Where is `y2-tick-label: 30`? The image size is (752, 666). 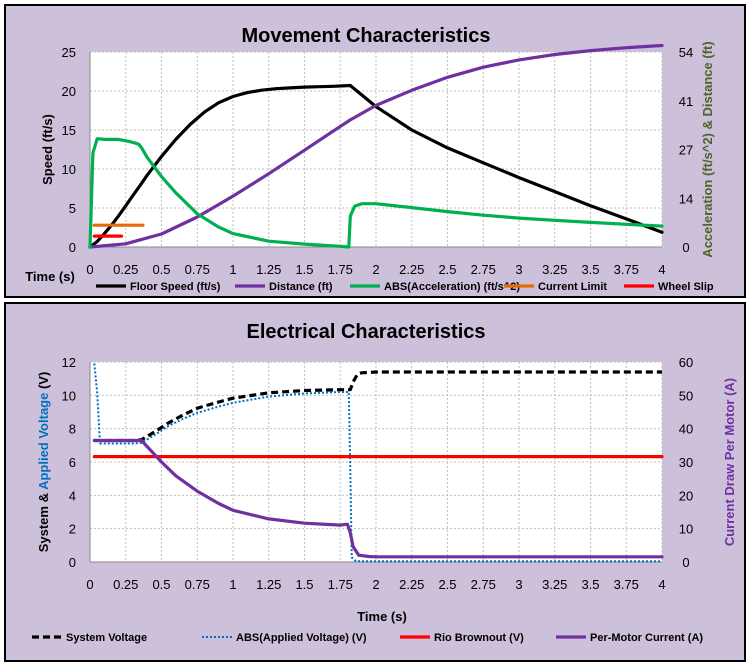 y2-tick-label: 30 is located at coordinates (686, 462).